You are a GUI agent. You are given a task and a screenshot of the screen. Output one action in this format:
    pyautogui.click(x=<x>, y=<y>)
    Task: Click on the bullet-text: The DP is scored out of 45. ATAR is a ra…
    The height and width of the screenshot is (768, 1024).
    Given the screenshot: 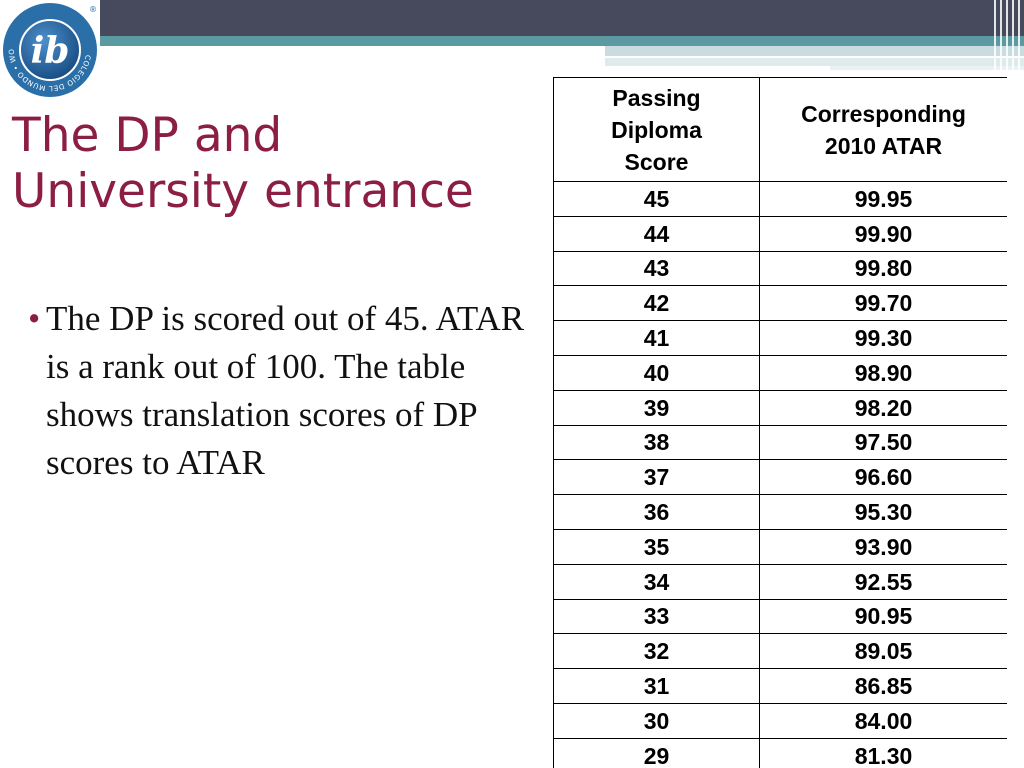 What is the action you would take?
    pyautogui.click(x=285, y=390)
    